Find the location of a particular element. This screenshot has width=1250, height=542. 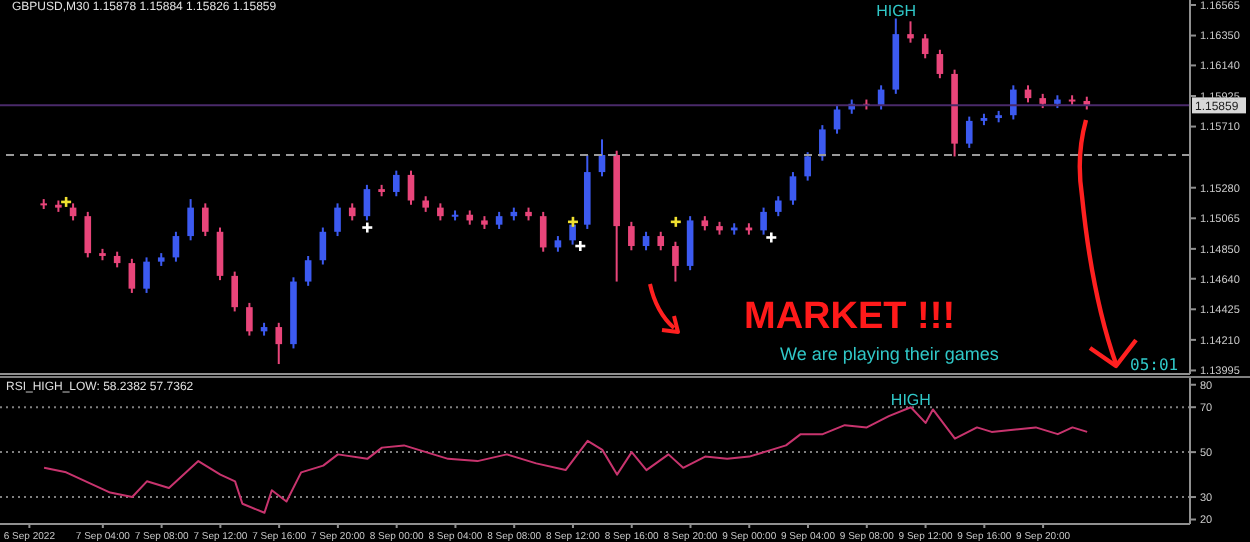

annotation: We are playing their games is located at coordinates (889, 354).